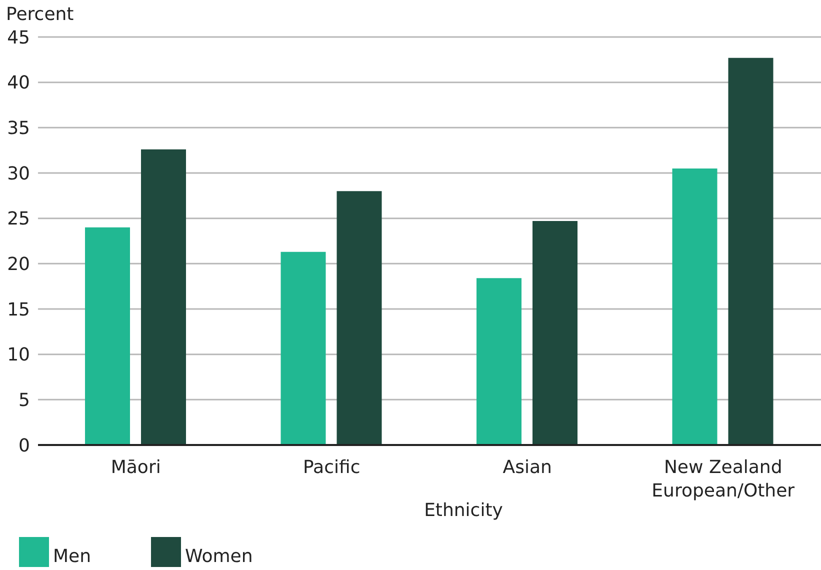  I want to click on x-tick-label: Māori, so click(135, 467).